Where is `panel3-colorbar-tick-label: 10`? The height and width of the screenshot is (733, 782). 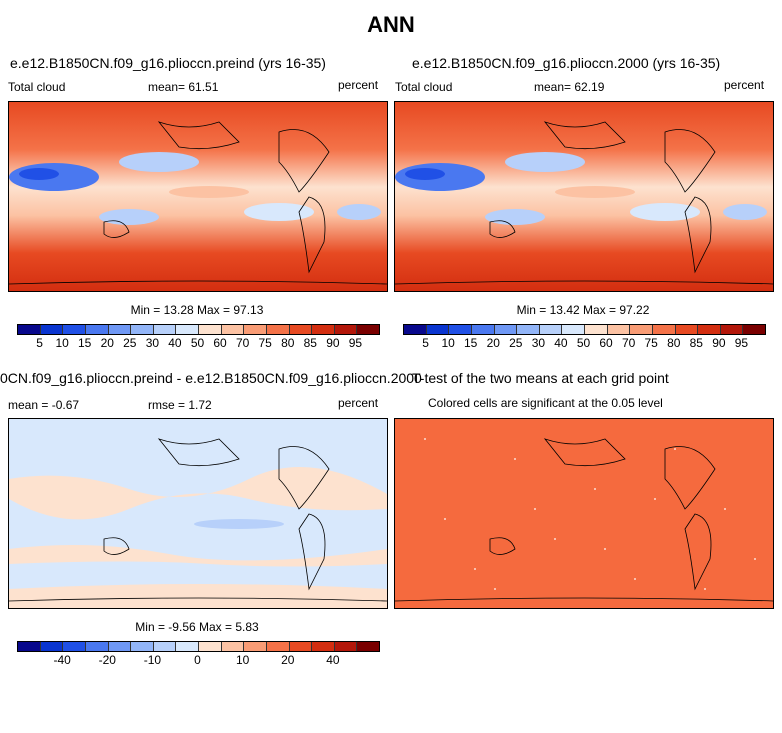 panel3-colorbar-tick-label: 10 is located at coordinates (242, 660).